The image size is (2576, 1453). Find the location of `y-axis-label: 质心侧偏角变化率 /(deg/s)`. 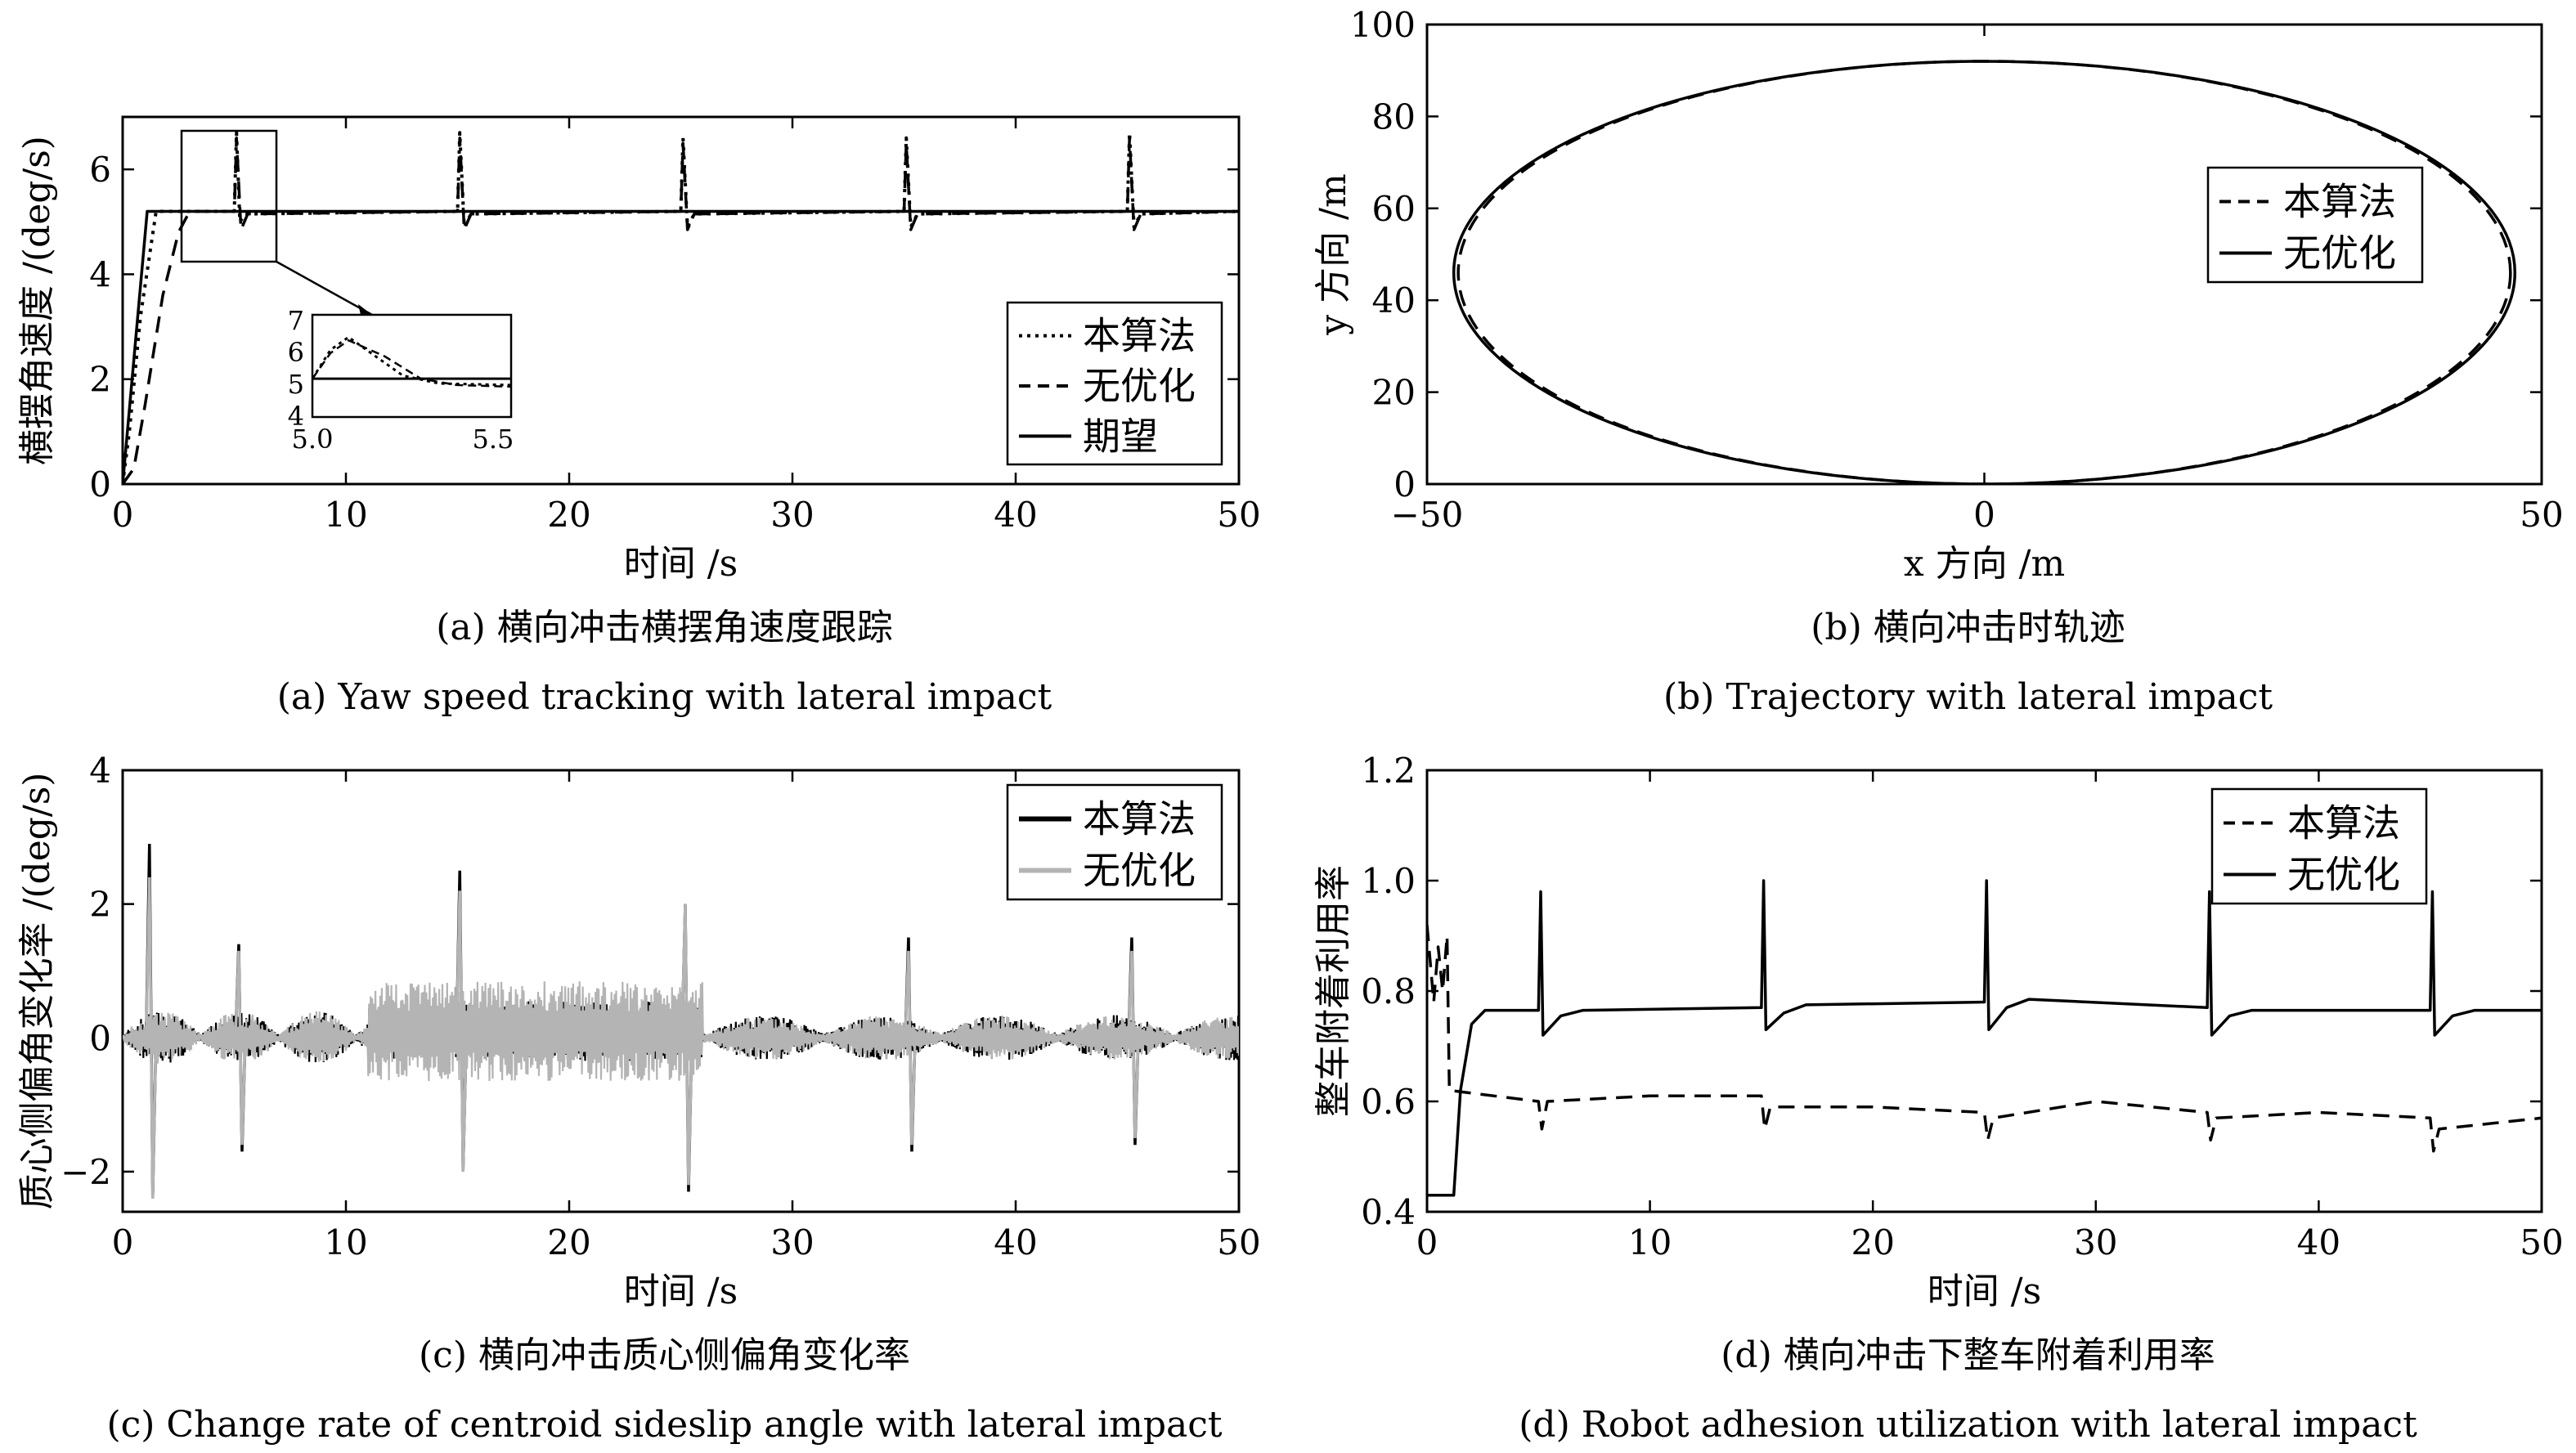

y-axis-label: 质心侧偏角变化率 /(deg/s) is located at coordinates (37, 991).